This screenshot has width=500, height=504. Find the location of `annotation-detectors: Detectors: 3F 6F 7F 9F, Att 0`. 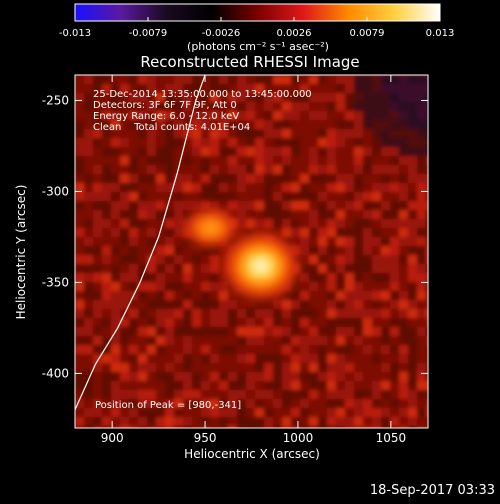

annotation-detectors: Detectors: 3F 6F 7F 9F, Att 0 is located at coordinates (165, 105).